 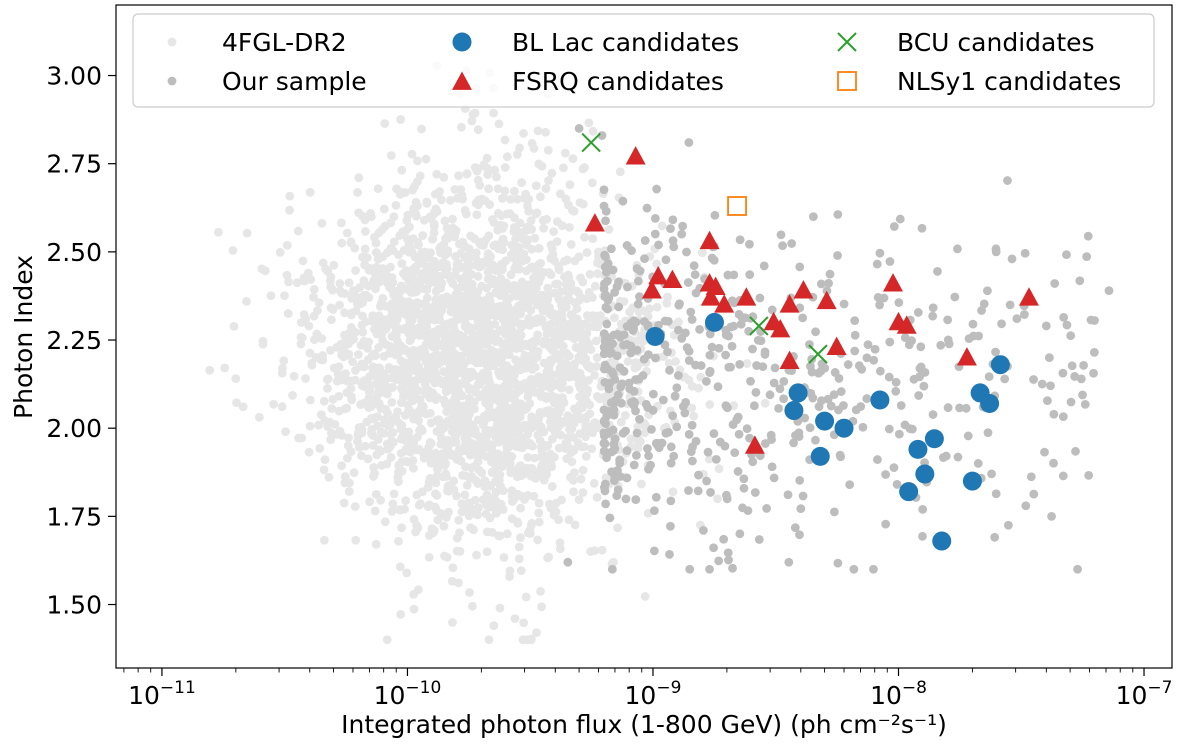 I want to click on y-tick-label: 2.50, so click(x=74, y=252).